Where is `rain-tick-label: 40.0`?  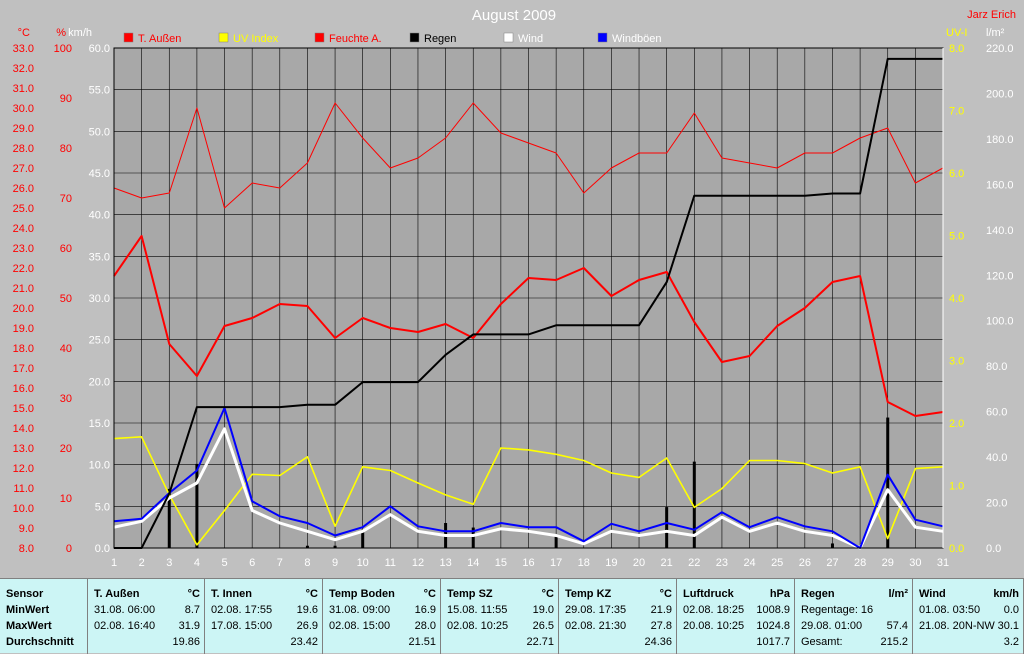
rain-tick-label: 40.0 is located at coordinates (996, 458).